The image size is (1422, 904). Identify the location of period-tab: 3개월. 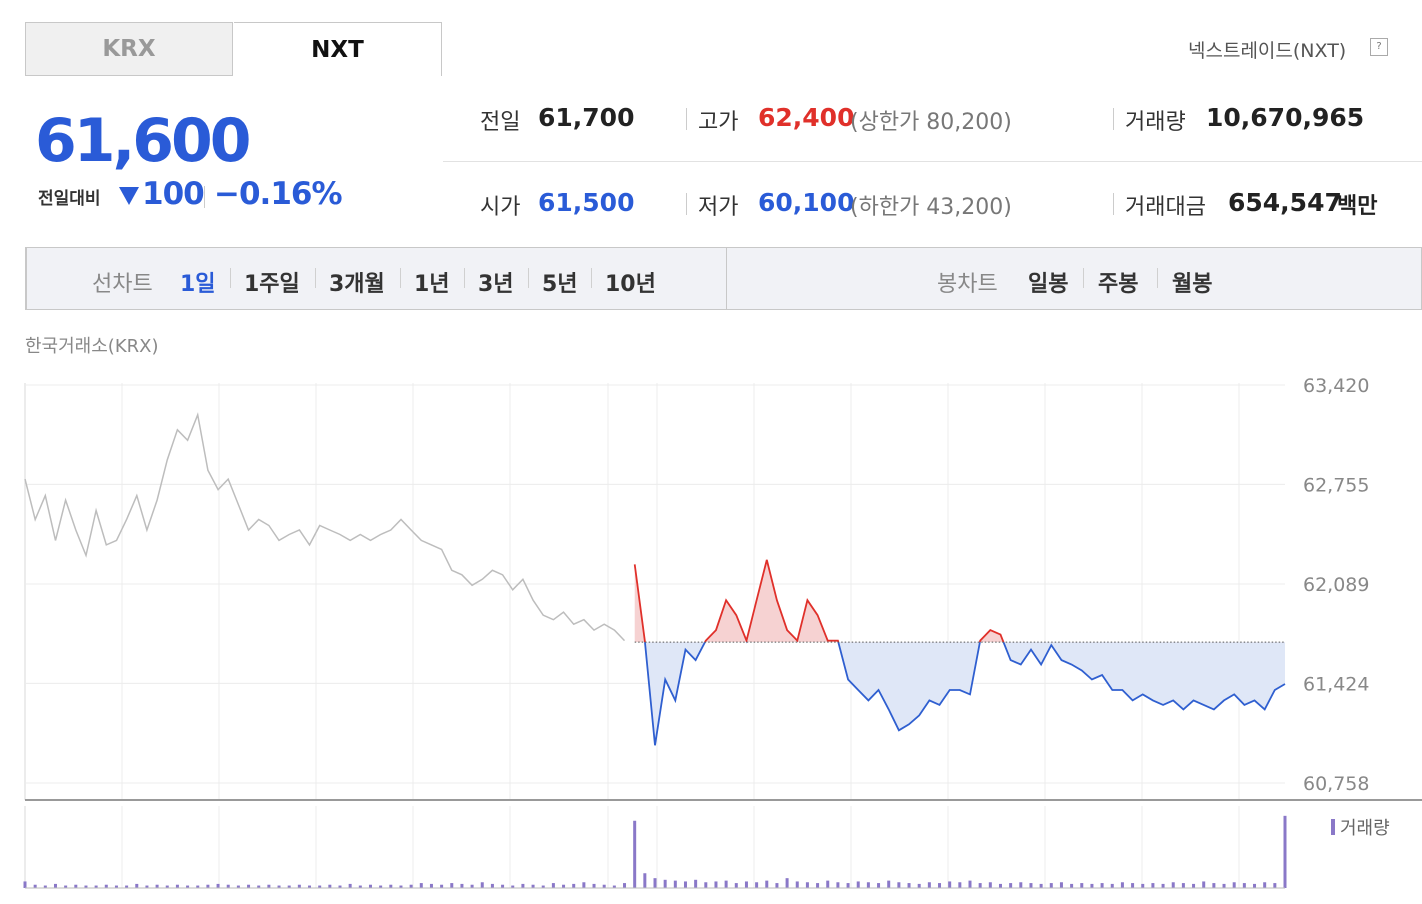
(357, 284).